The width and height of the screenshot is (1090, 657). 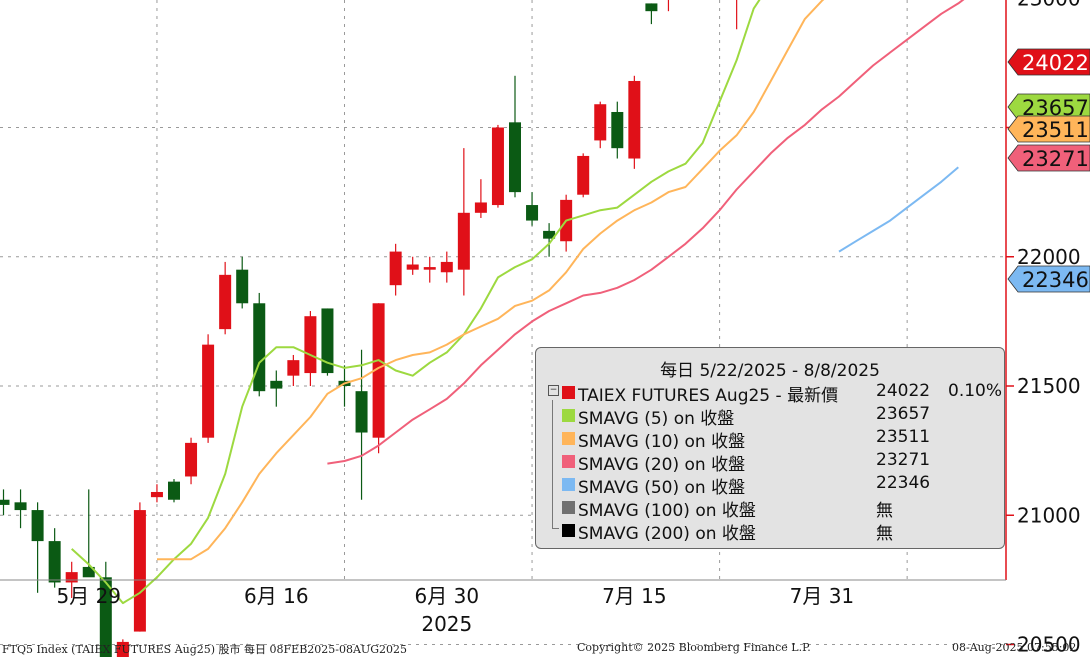 What do you see at coordinates (1049, 386) in the screenshot?
I see `y-tick-label: 21500` at bounding box center [1049, 386].